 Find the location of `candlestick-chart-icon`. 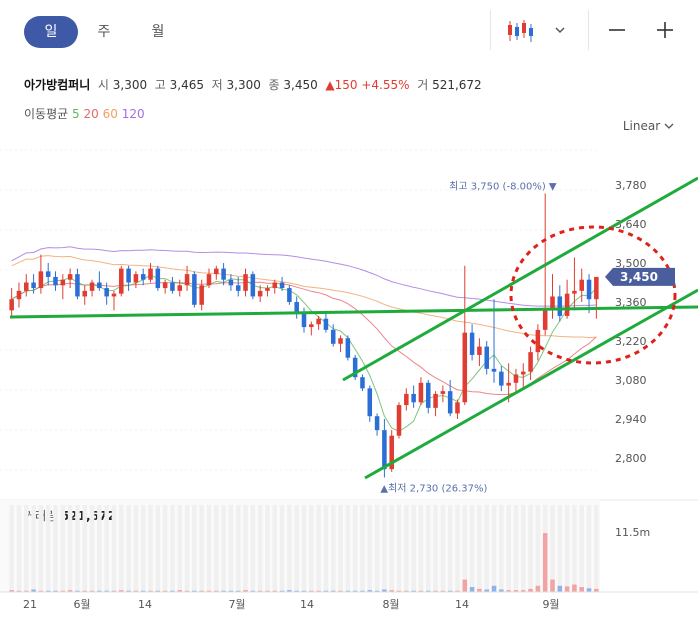

candlestick-chart-icon is located at coordinates (520, 31).